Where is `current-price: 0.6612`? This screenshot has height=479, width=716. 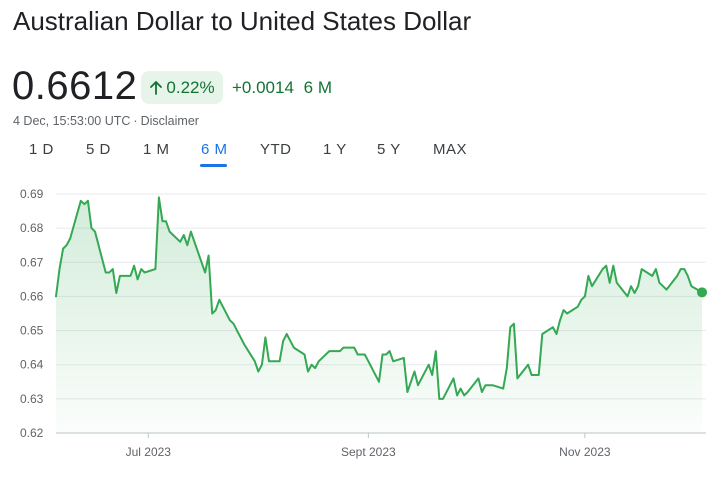
current-price: 0.6612 is located at coordinates (75, 86).